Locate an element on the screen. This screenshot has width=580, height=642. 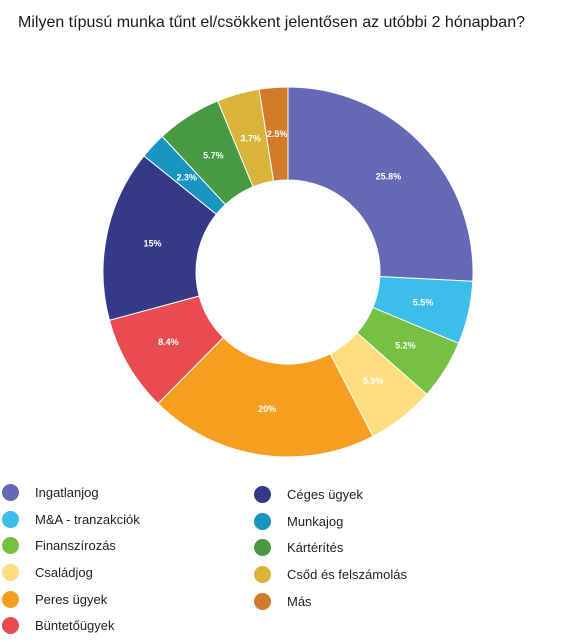
legend-label: Más is located at coordinates (299, 601).